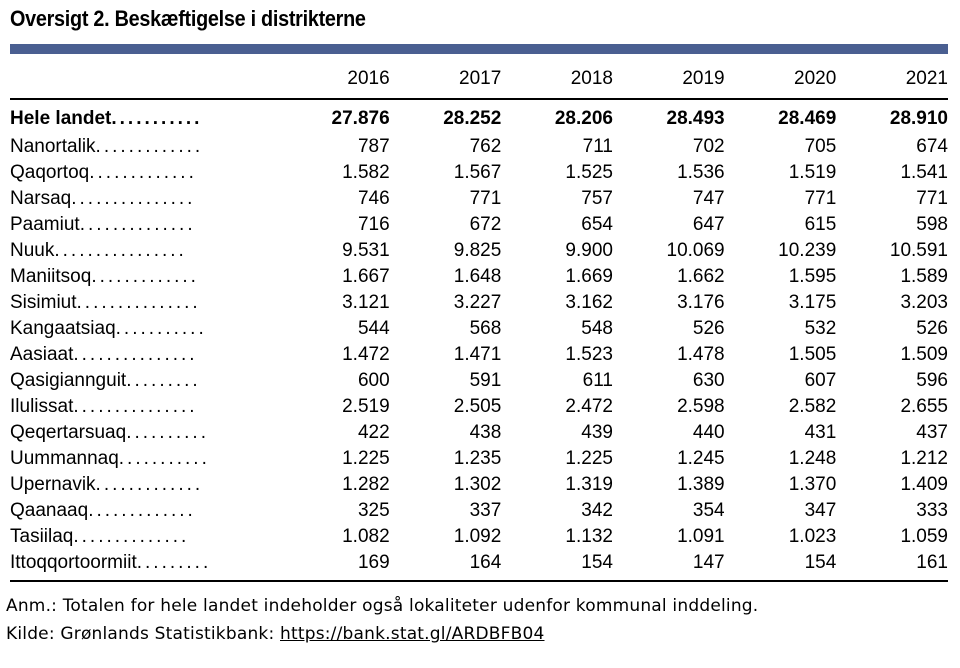 The height and width of the screenshot is (668, 960). Describe the element at coordinates (924, 536) in the screenshot. I see `value-cell: 1.059` at that location.